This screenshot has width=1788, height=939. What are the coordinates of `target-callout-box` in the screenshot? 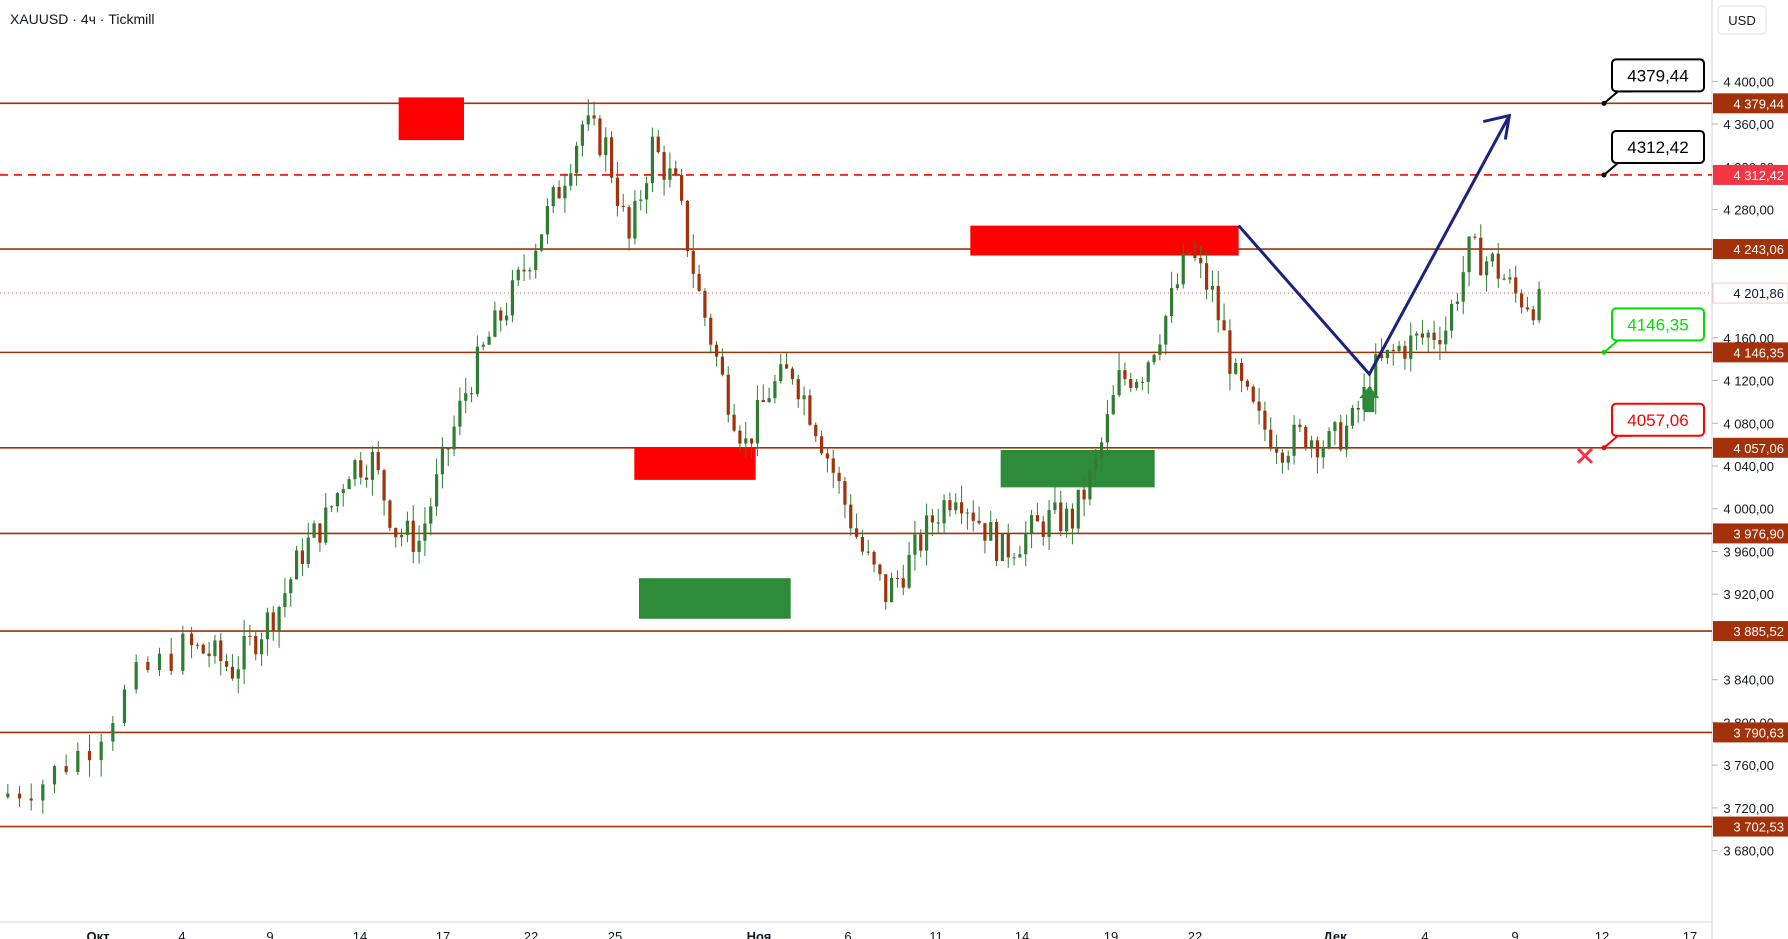 It's located at (1658, 75).